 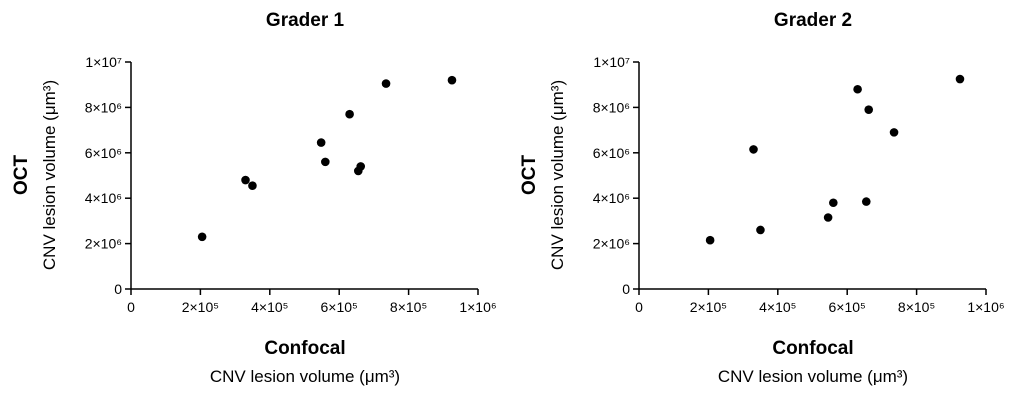 What do you see at coordinates (813, 20) in the screenshot?
I see `chart-title: Grader 2` at bounding box center [813, 20].